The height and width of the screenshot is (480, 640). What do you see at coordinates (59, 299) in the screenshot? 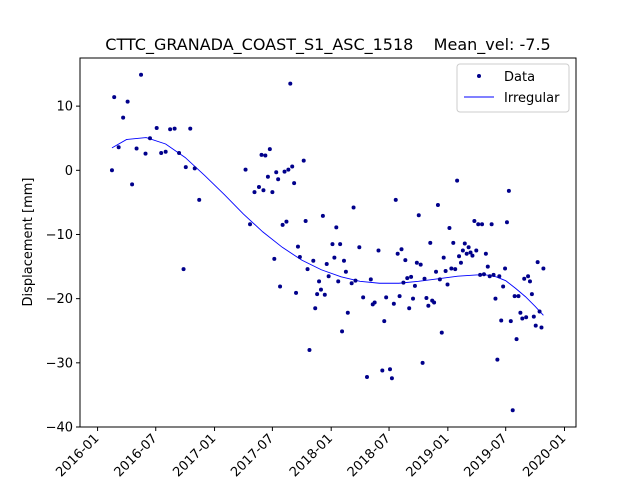
I see `y-tick-label: −20` at bounding box center [59, 299].